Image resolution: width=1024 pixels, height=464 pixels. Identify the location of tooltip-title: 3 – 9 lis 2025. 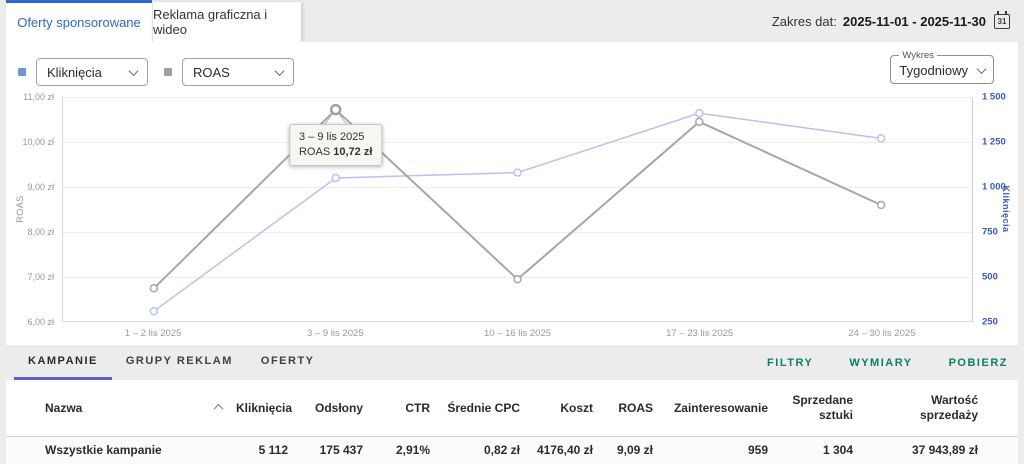
(331, 136).